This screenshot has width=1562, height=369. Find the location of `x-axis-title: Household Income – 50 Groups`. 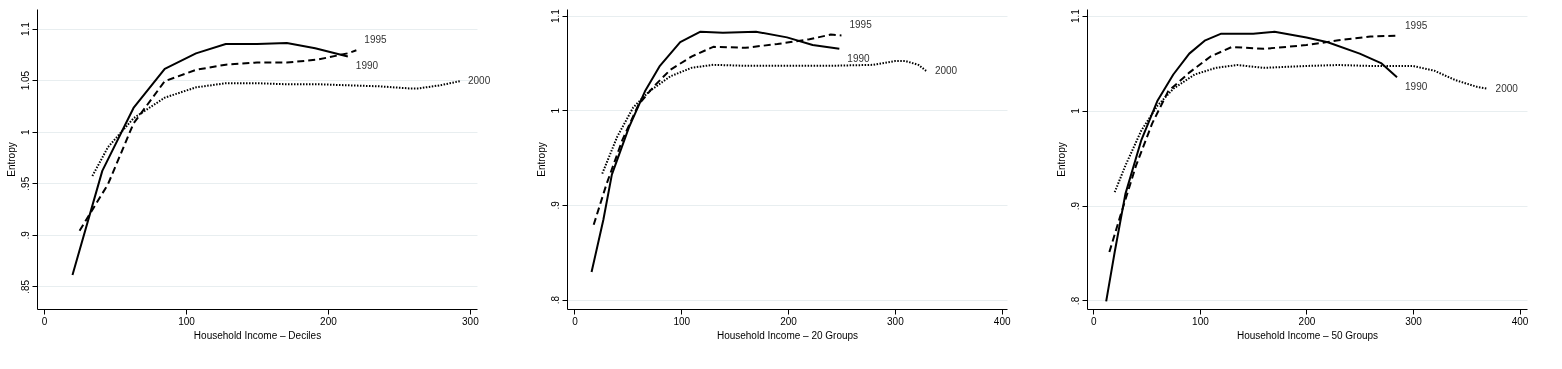

x-axis-title: Household Income – 50 Groups is located at coordinates (1307, 335).